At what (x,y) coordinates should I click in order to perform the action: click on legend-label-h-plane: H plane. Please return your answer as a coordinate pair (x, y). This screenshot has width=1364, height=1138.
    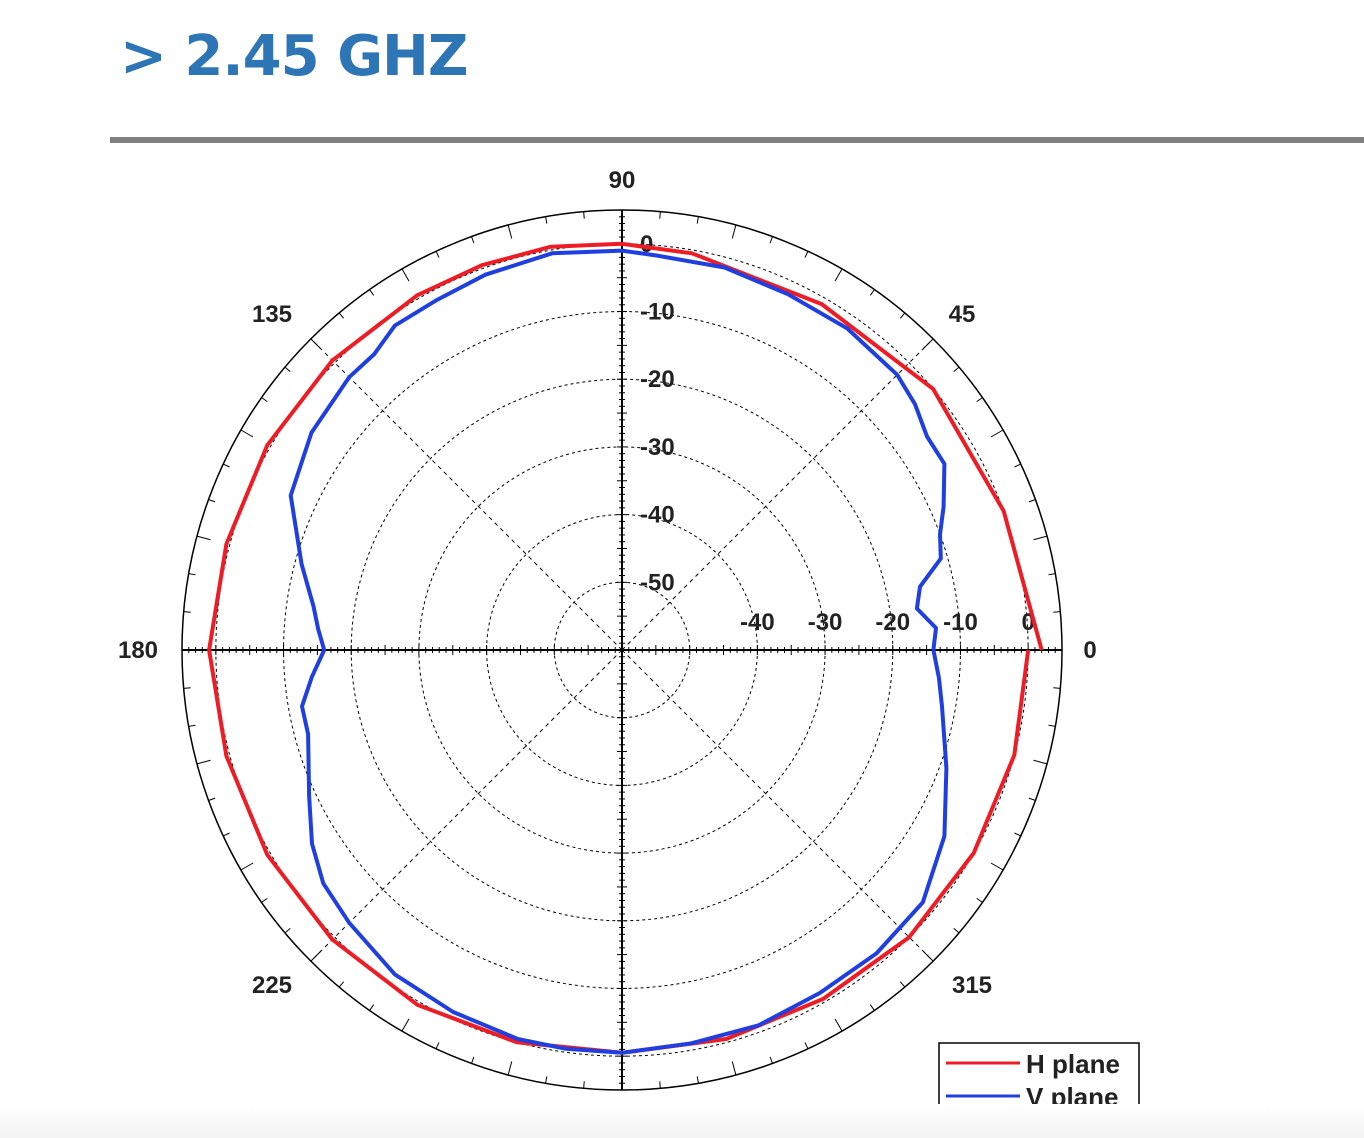
    Looking at the image, I should click on (1073, 1064).